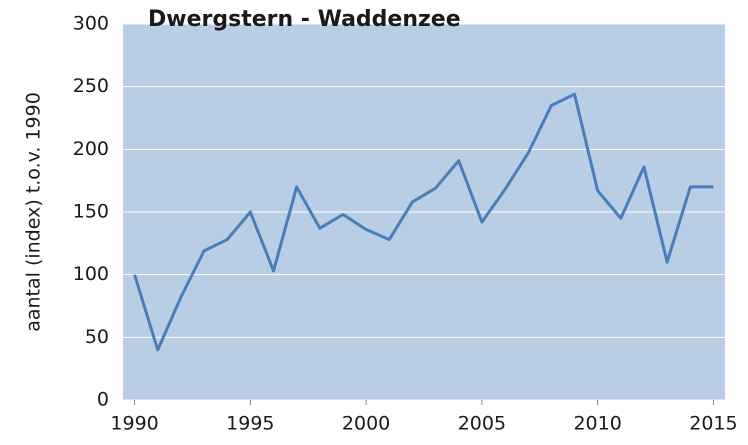  Describe the element at coordinates (97, 337) in the screenshot. I see `y-tick-label: 50` at that location.